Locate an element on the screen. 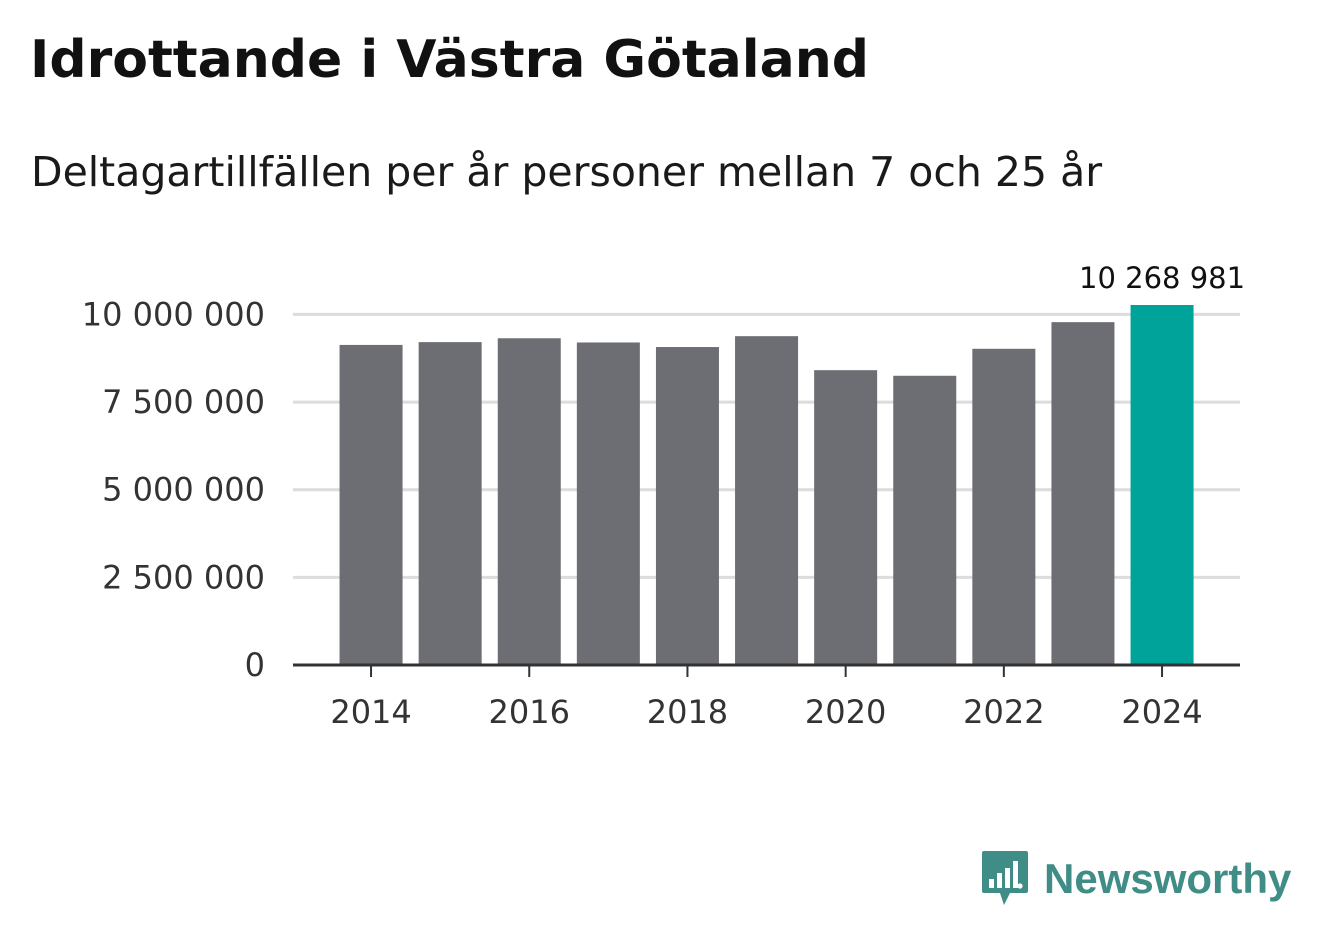  y-tick-label: 7 500 000 is located at coordinates (183, 402).